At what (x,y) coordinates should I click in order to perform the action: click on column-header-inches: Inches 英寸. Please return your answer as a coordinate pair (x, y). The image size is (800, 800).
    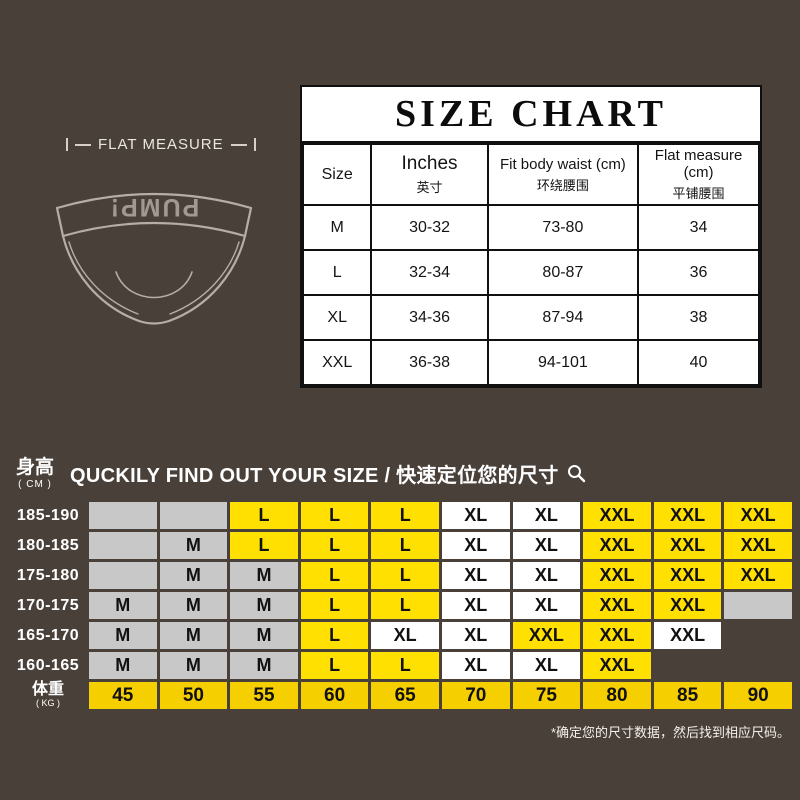
    Looking at the image, I should click on (429, 174).